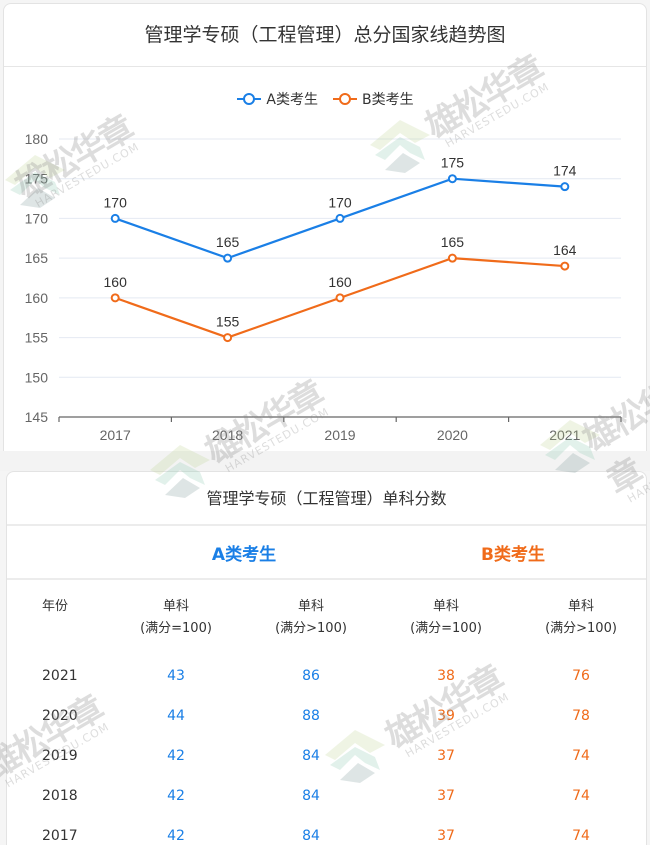 The width and height of the screenshot is (650, 845). I want to click on cell-a-gt100: 86, so click(311, 676).